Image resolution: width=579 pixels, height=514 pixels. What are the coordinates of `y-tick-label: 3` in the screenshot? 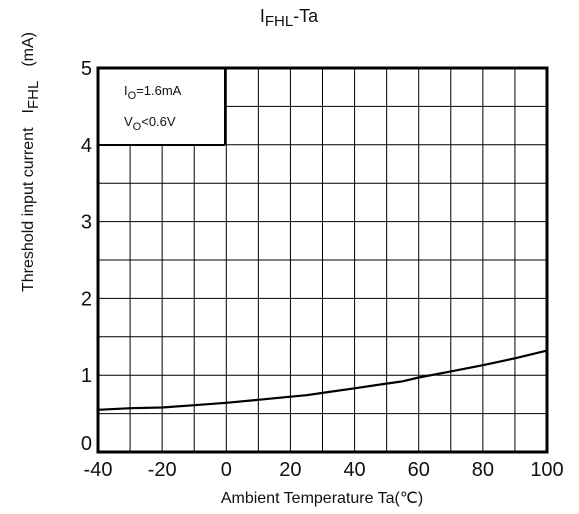 It's located at (86, 223).